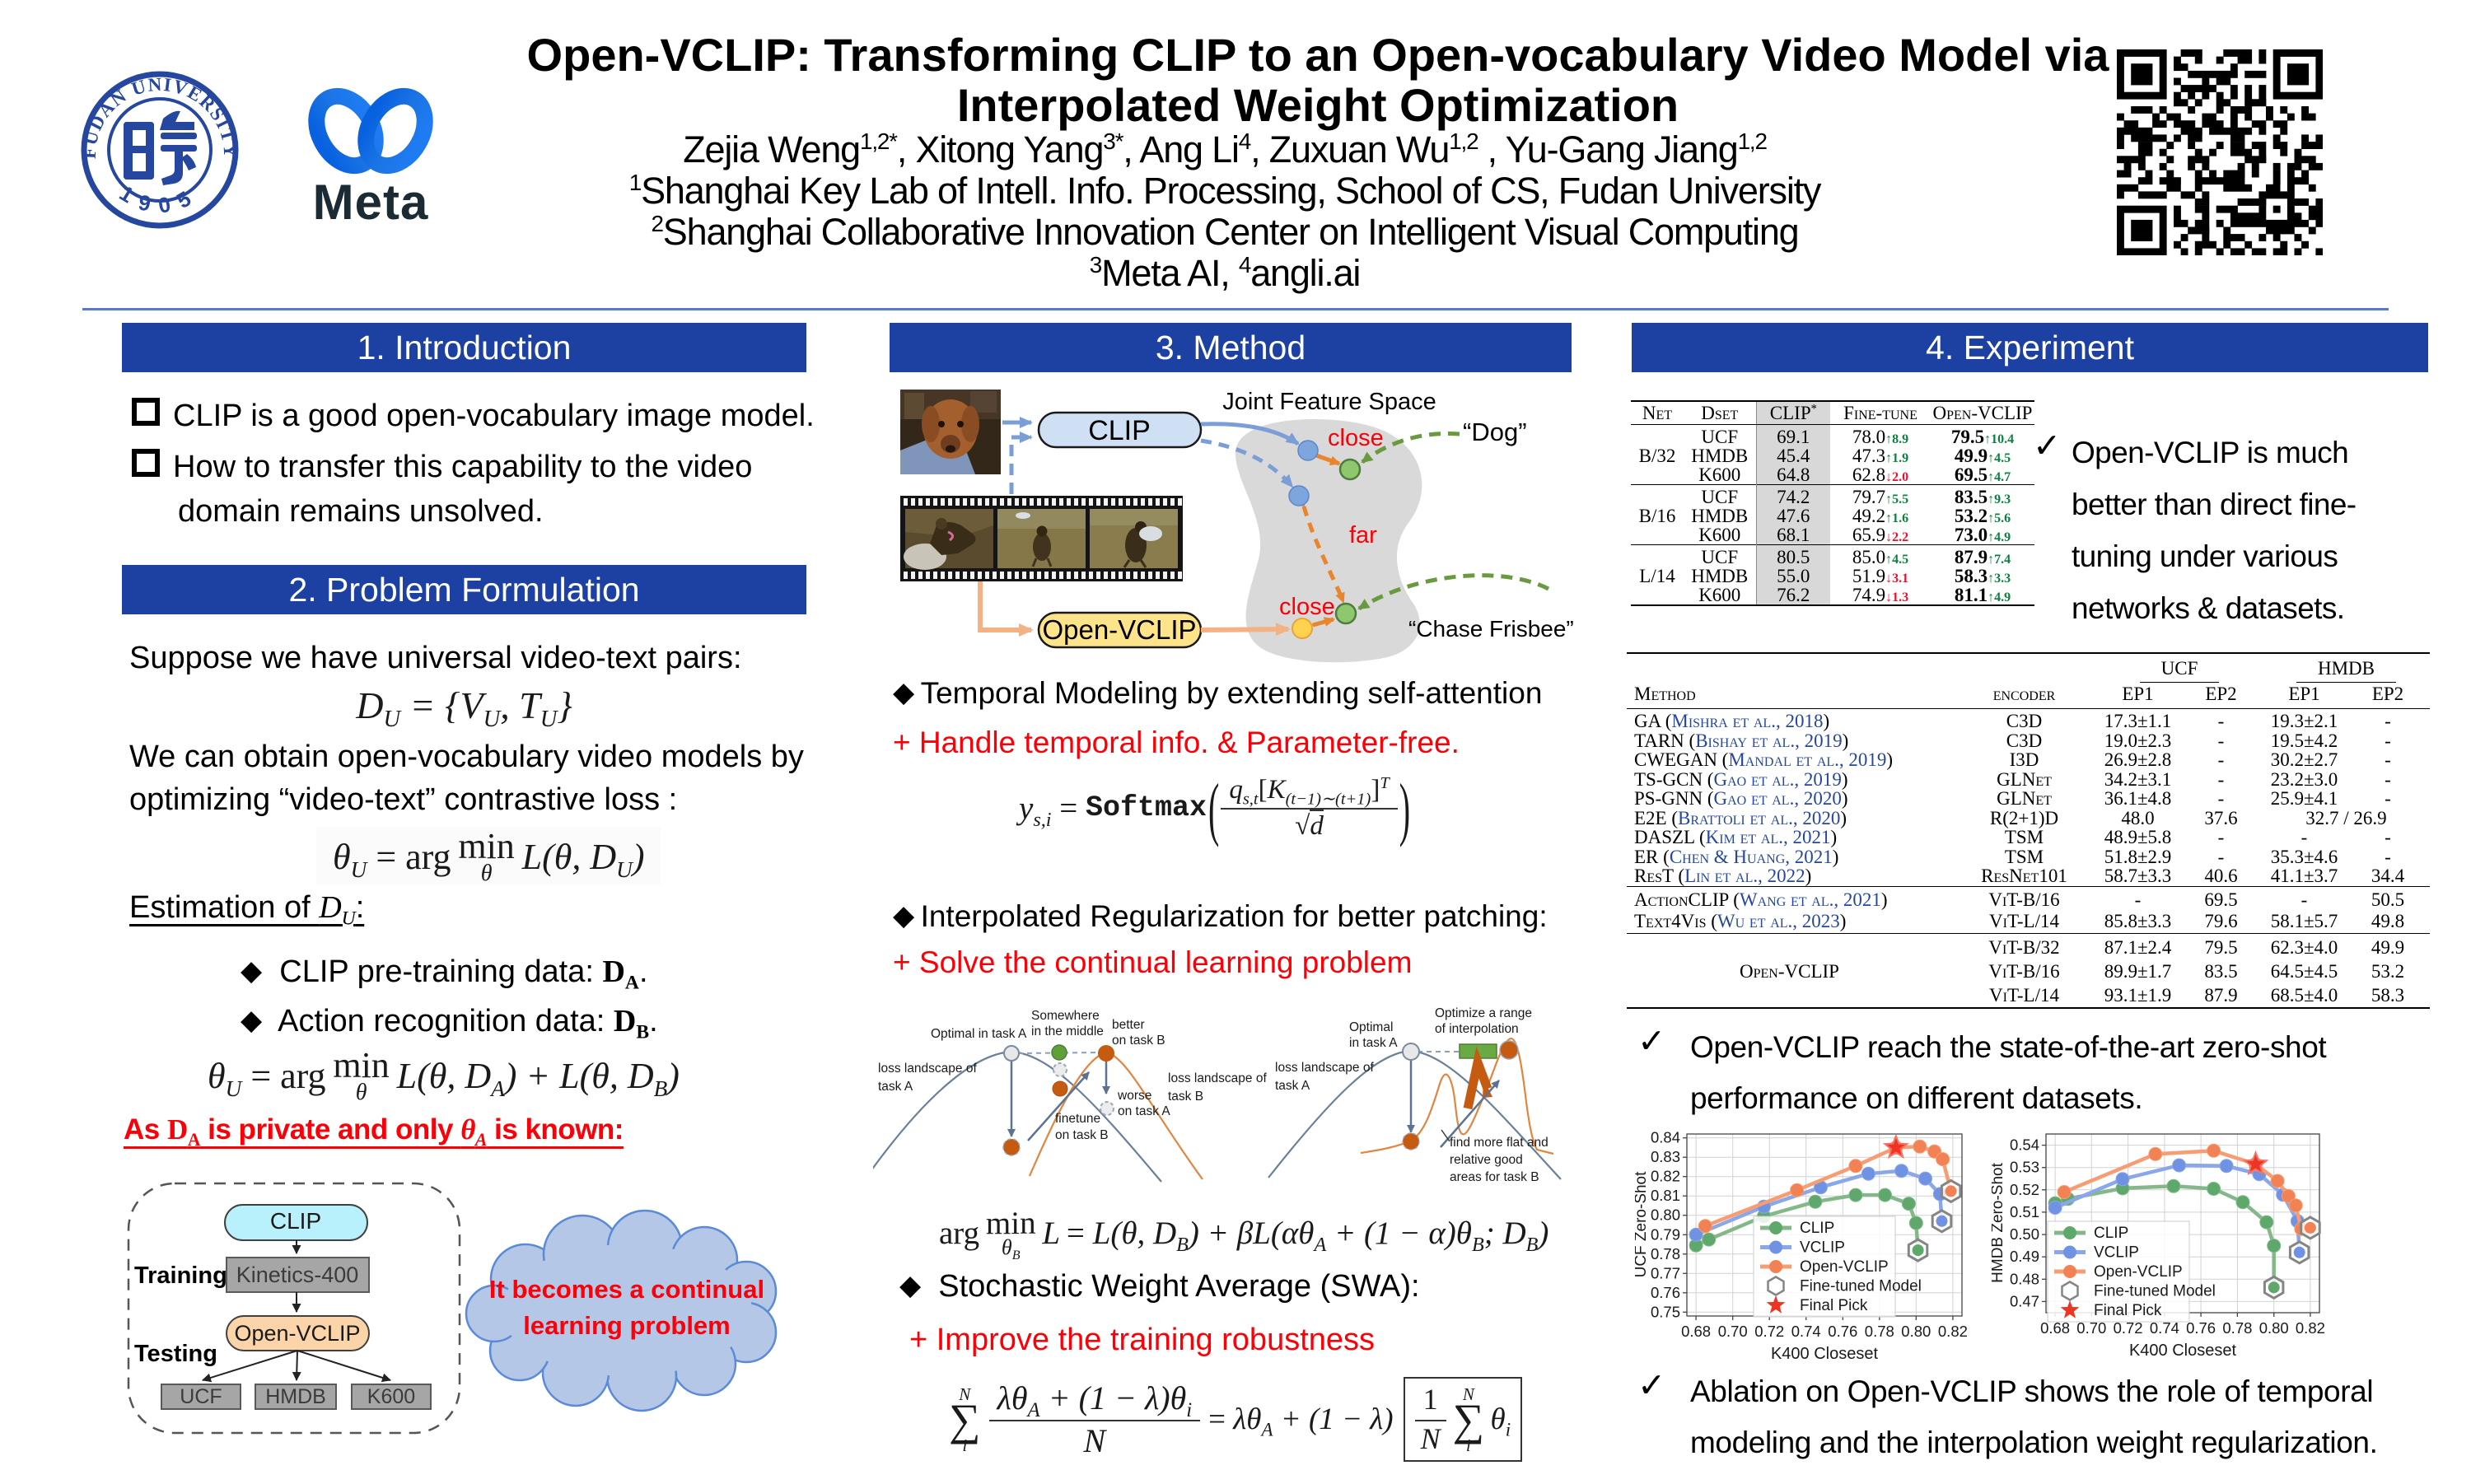 Image resolution: width=2471 pixels, height=1484 pixels. What do you see at coordinates (1665, 1195) in the screenshot?
I see `svg-text: 0.81` at bounding box center [1665, 1195].